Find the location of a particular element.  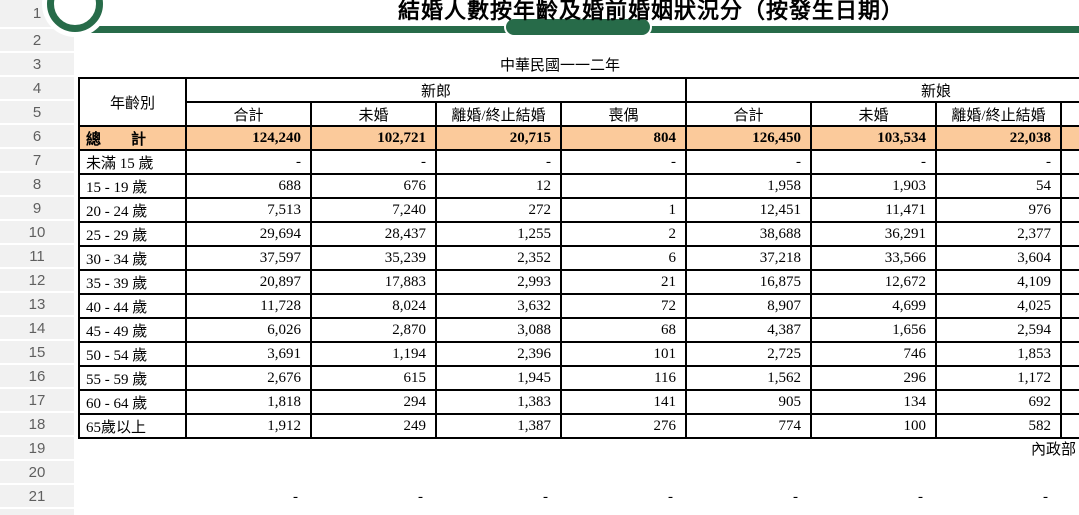

value-cell: 8,907 is located at coordinates (749, 306).